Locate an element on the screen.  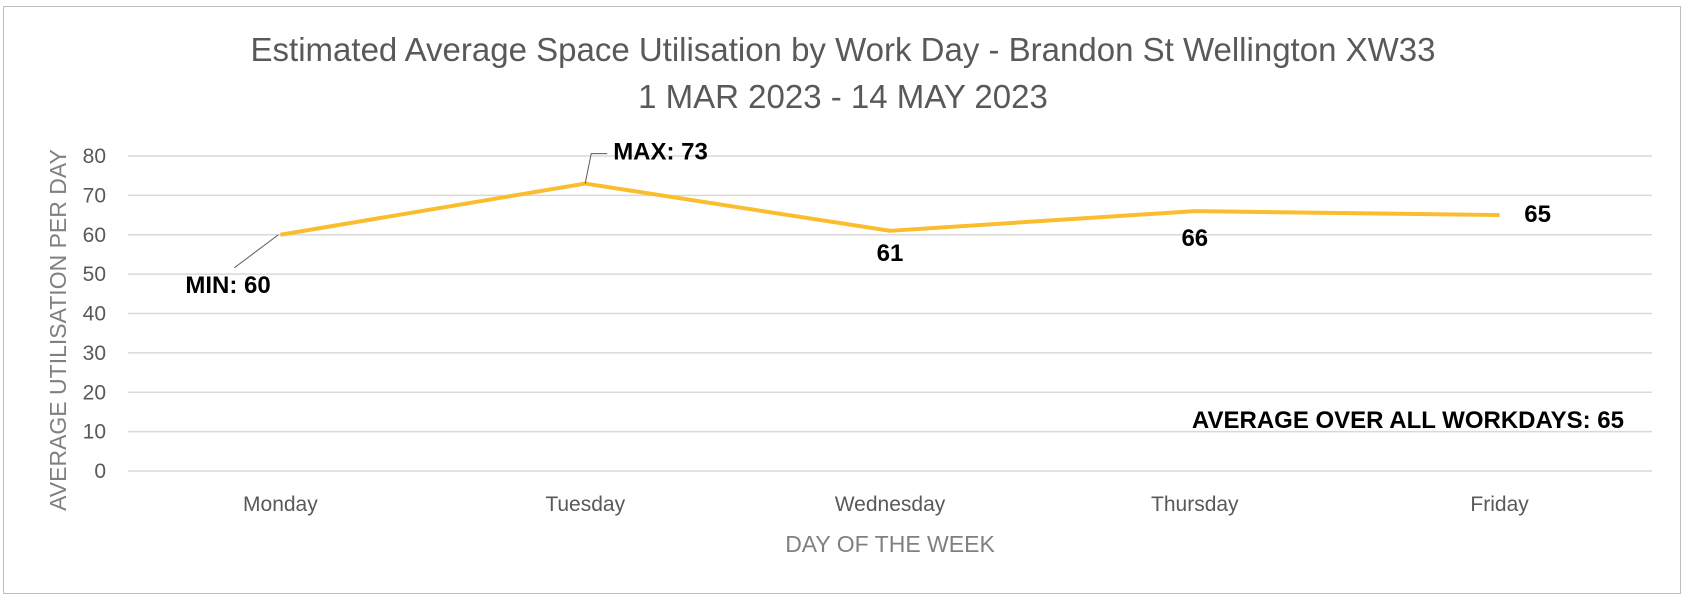
series-line is located at coordinates (890, 209).